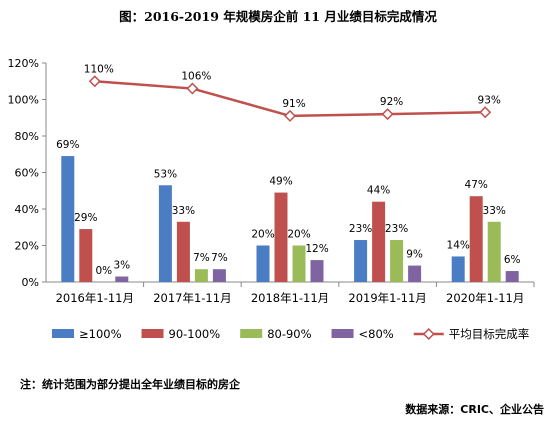  Describe the element at coordinates (512, 260) in the screenshot. I see `bar-data-label: 6%` at that location.